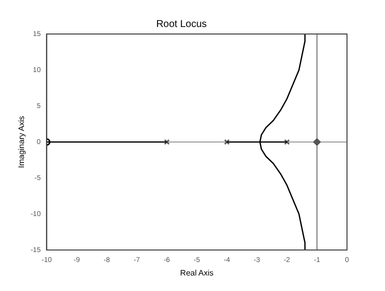 The width and height of the screenshot is (385, 291). I want to click on x-axis-title: Real Axis, so click(197, 273).